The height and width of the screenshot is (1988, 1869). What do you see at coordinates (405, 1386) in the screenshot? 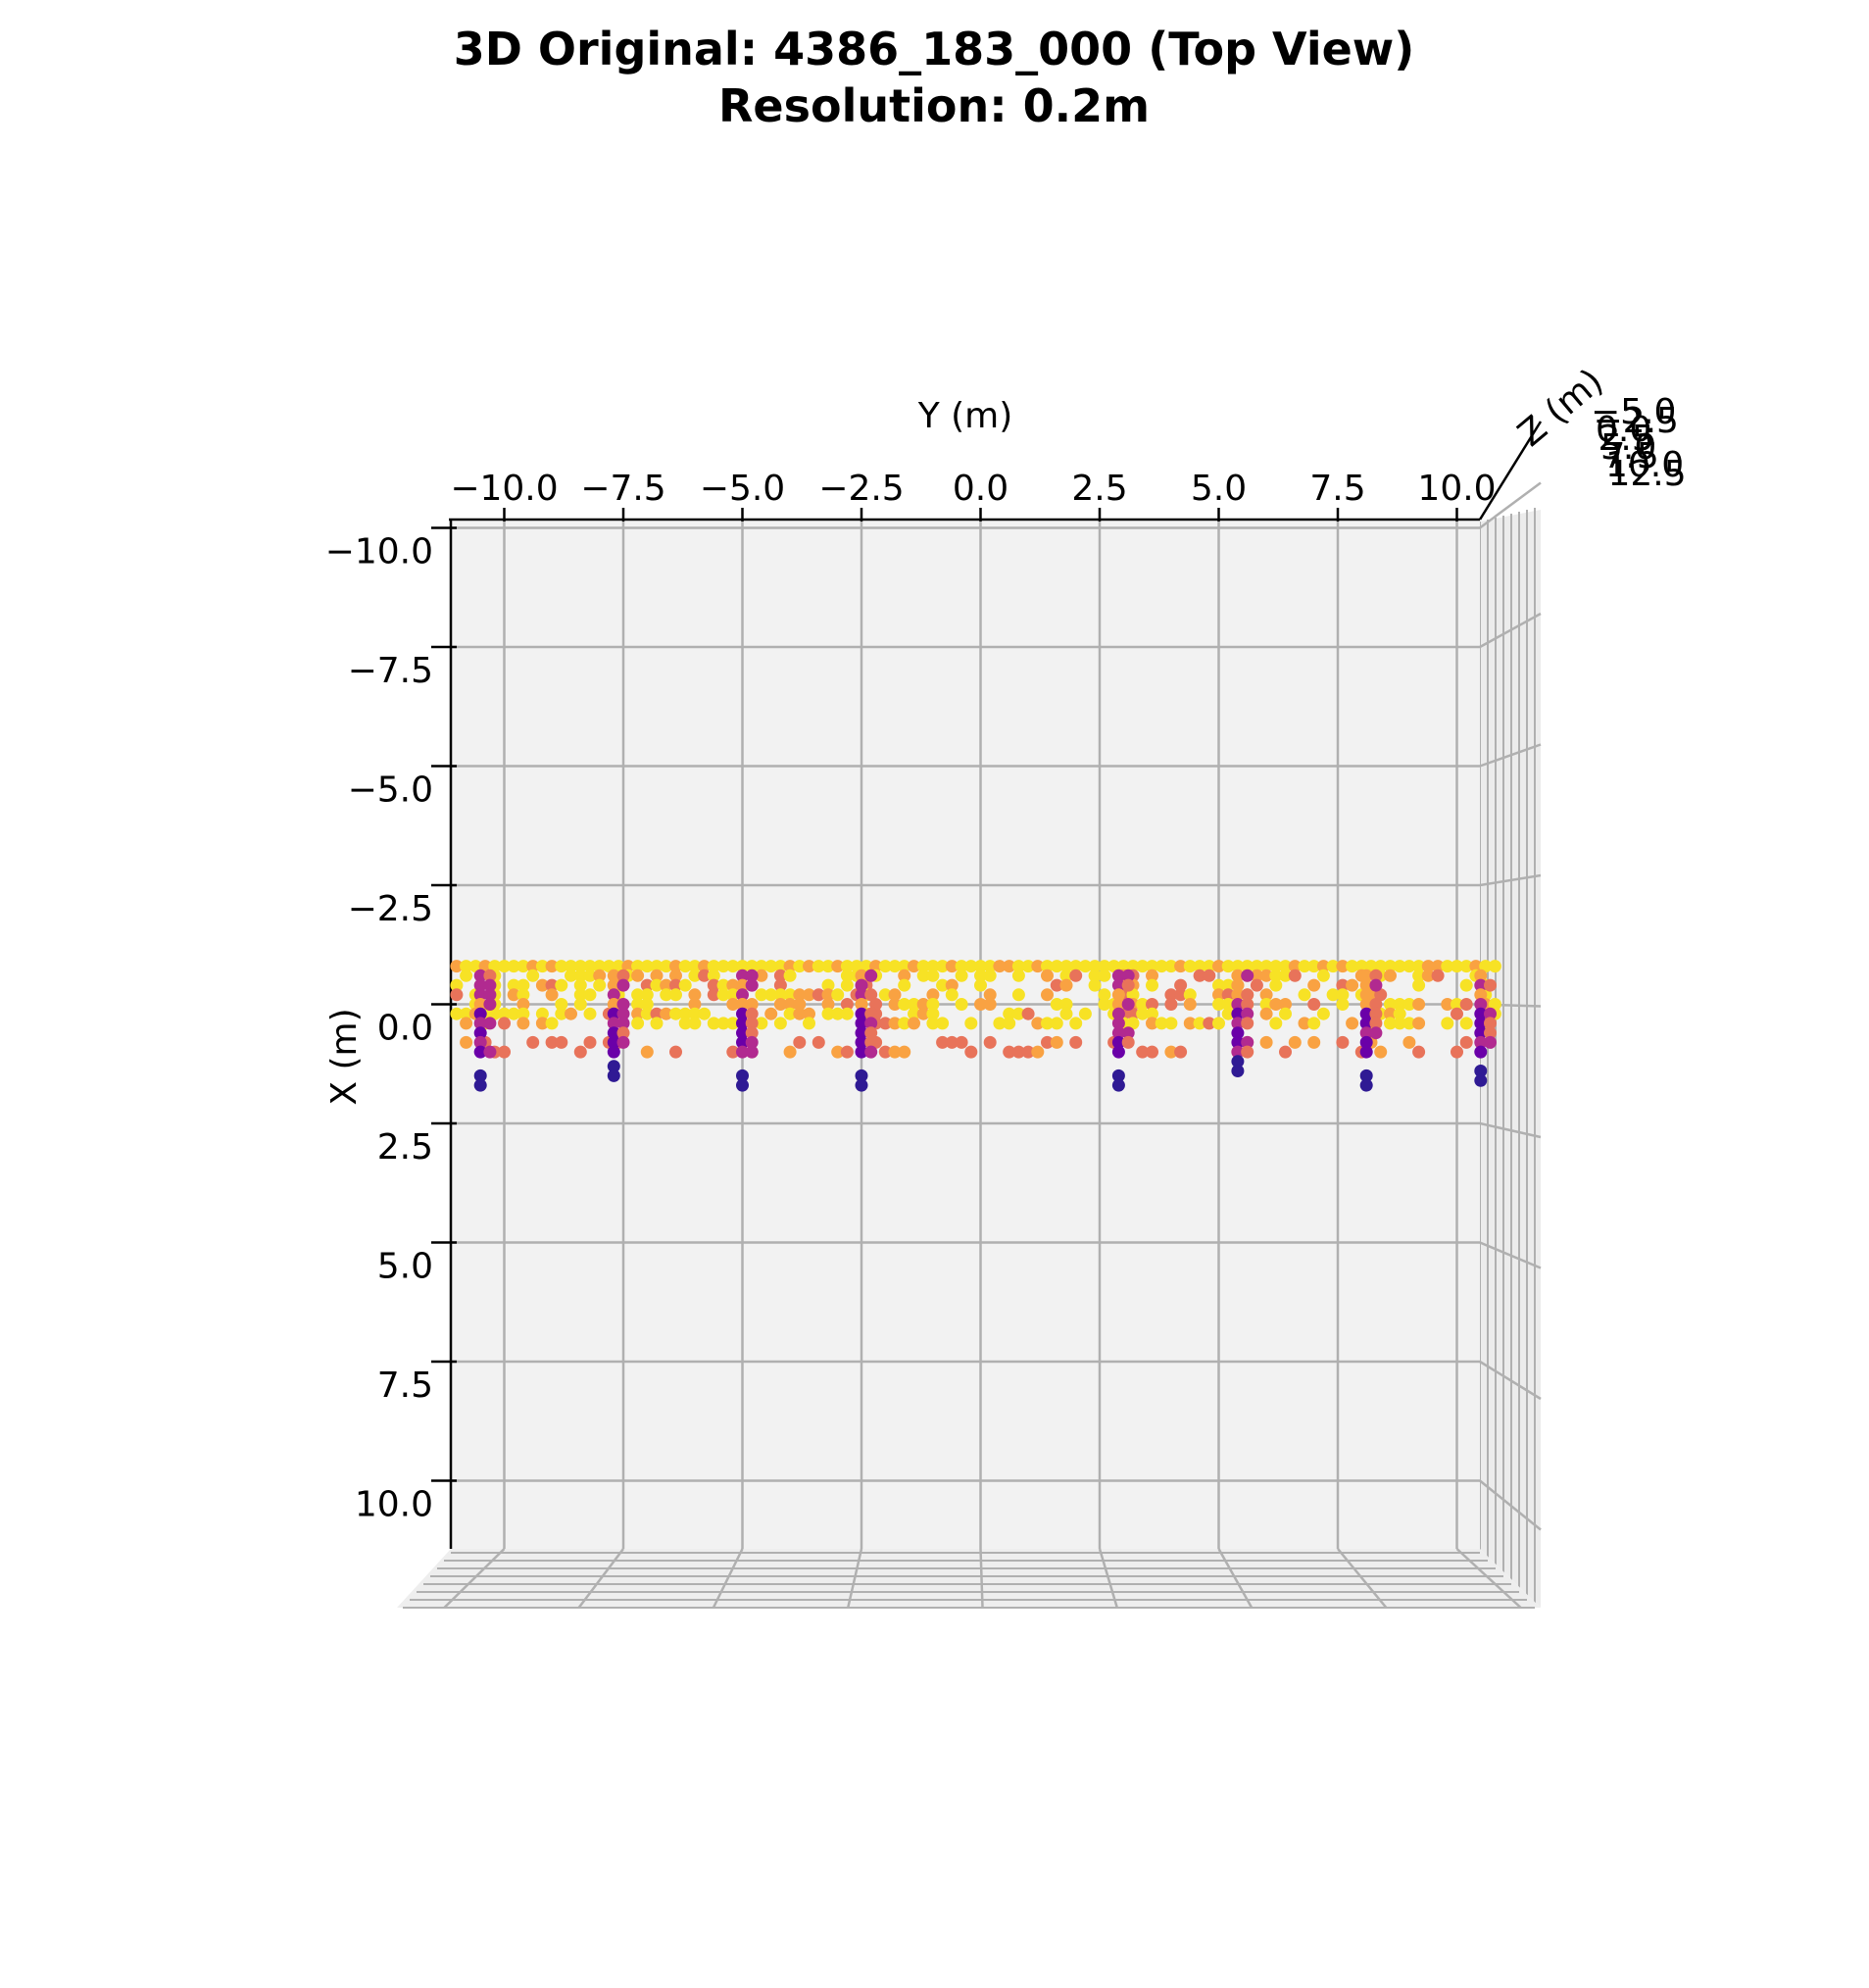
I see `x-tick-label: 7.5` at bounding box center [405, 1386].